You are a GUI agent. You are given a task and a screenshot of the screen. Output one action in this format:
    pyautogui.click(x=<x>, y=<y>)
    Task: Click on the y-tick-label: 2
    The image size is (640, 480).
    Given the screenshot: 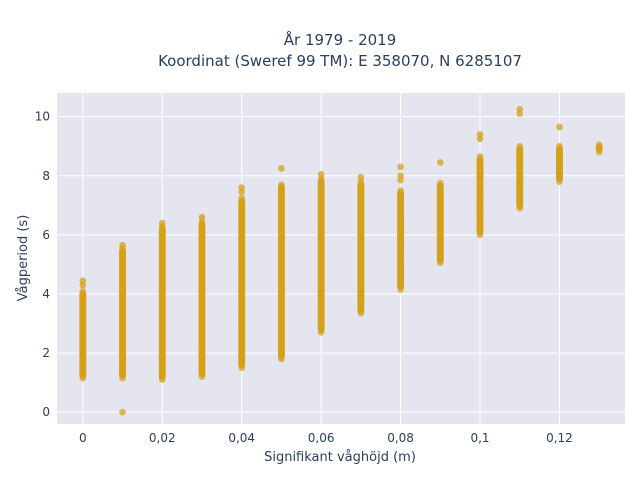 What is the action you would take?
    pyautogui.click(x=46, y=353)
    